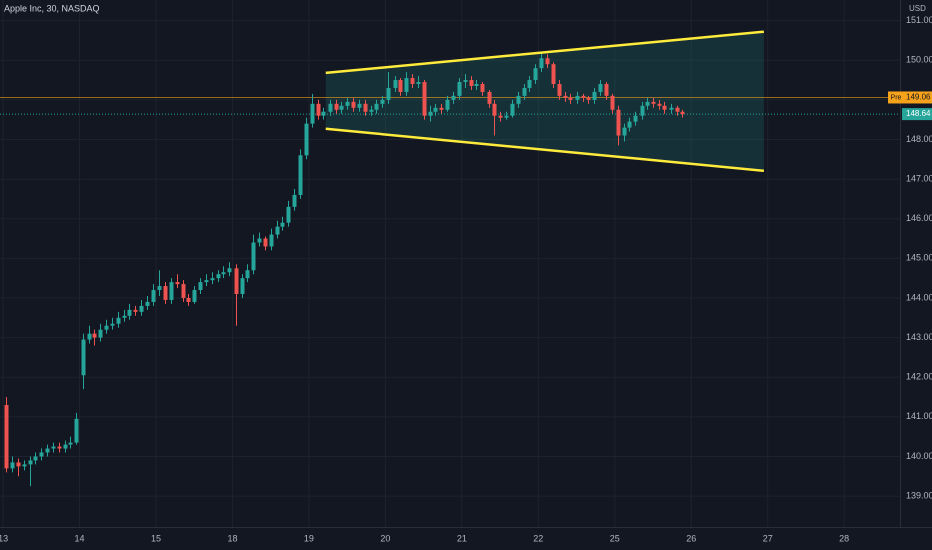 Image resolution: width=932 pixels, height=550 pixels. Describe the element at coordinates (919, 416) in the screenshot. I see `y-tick-label: 141.00` at that location.